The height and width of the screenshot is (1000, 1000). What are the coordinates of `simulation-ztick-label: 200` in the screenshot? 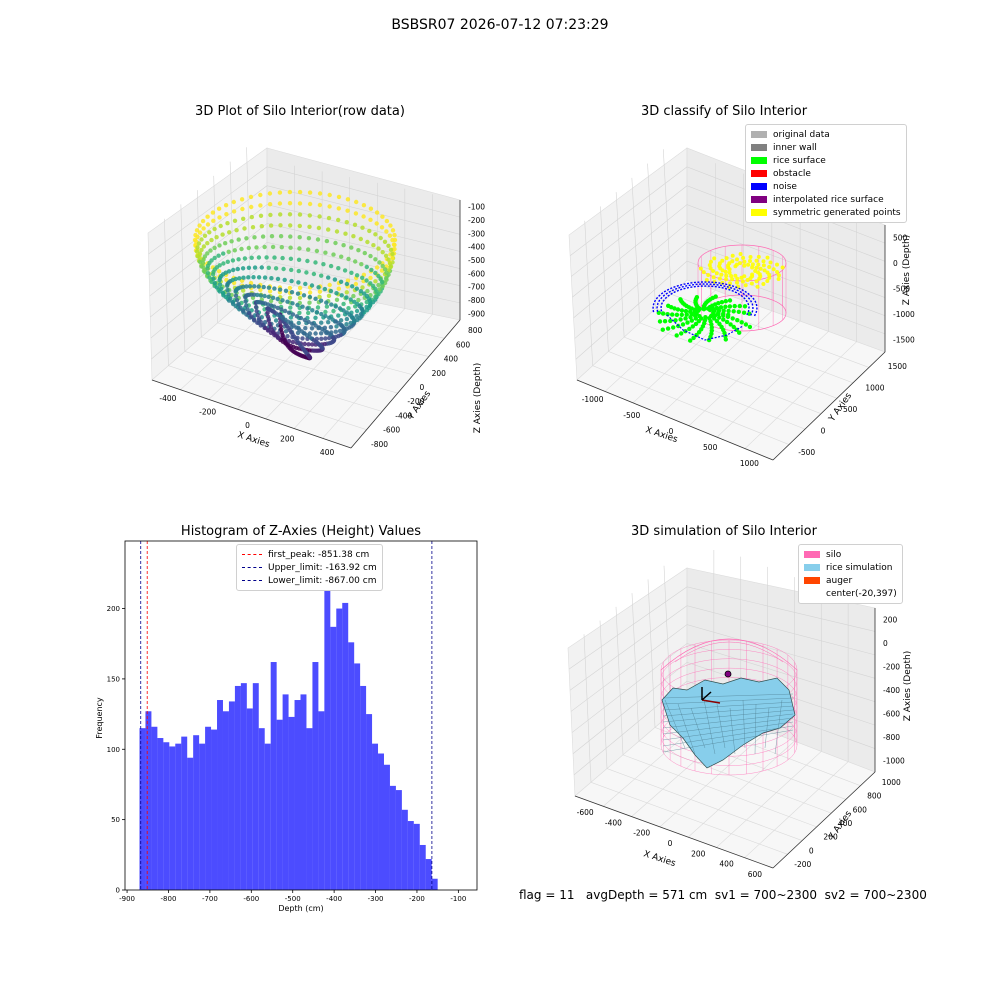 It's located at (890, 620).